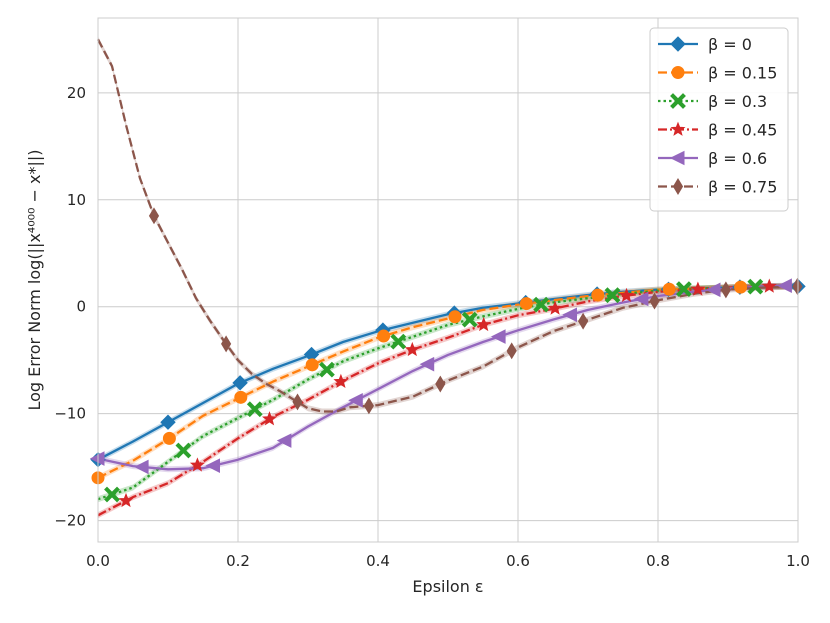 Image resolution: width=830 pixels, height=623 pixels. I want to click on y-tick-label: 10, so click(76, 200).